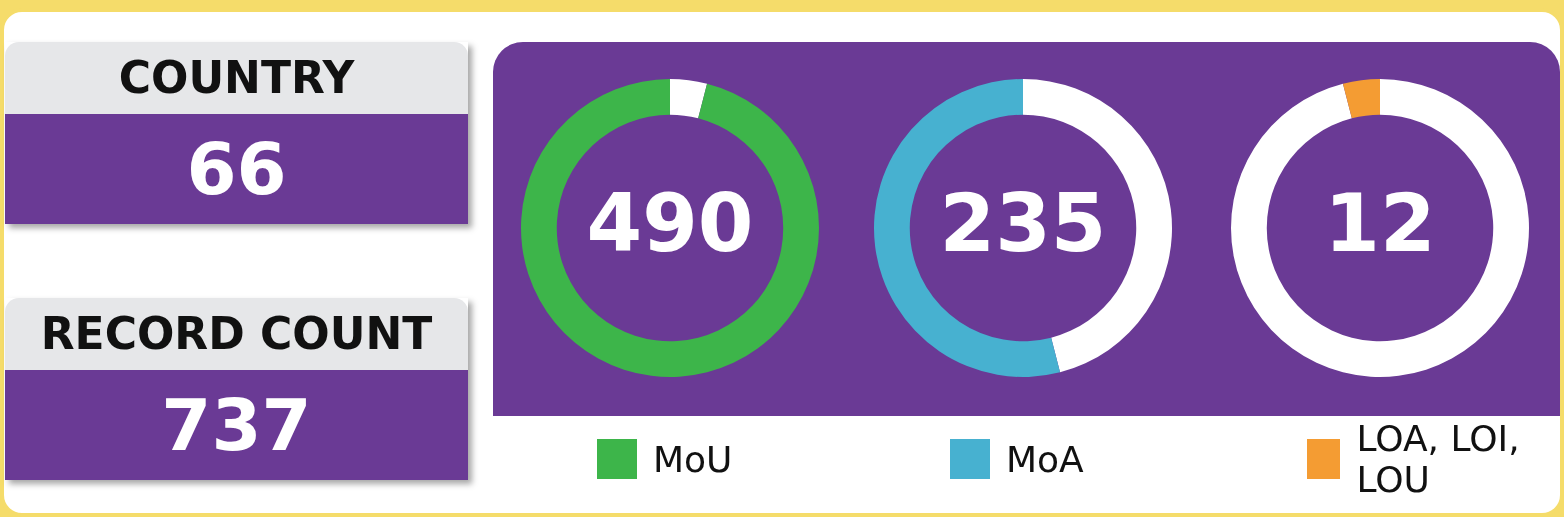 This screenshot has height=517, width=1564. Describe the element at coordinates (236, 169) in the screenshot. I see `text: 66` at that location.